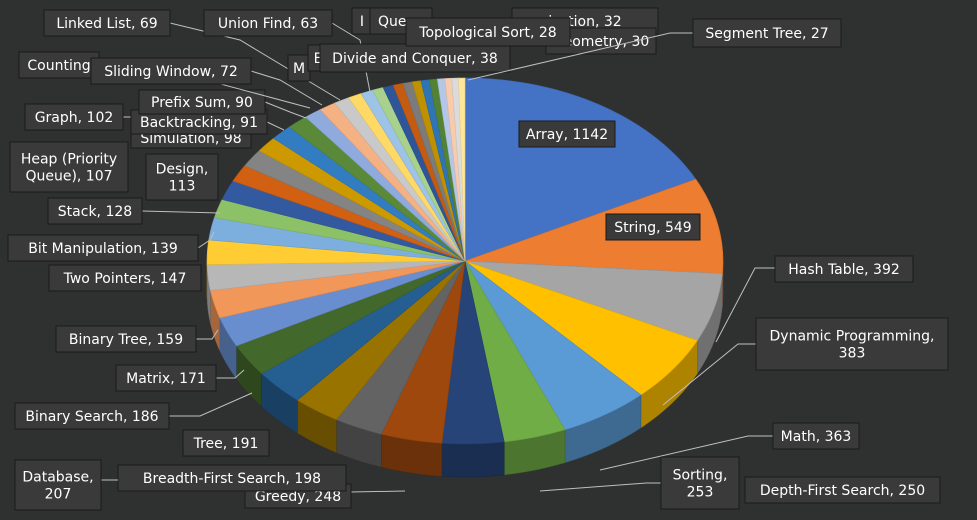 The image size is (977, 520). I want to click on label-text-14: Two Pointers, 147, so click(125, 279).